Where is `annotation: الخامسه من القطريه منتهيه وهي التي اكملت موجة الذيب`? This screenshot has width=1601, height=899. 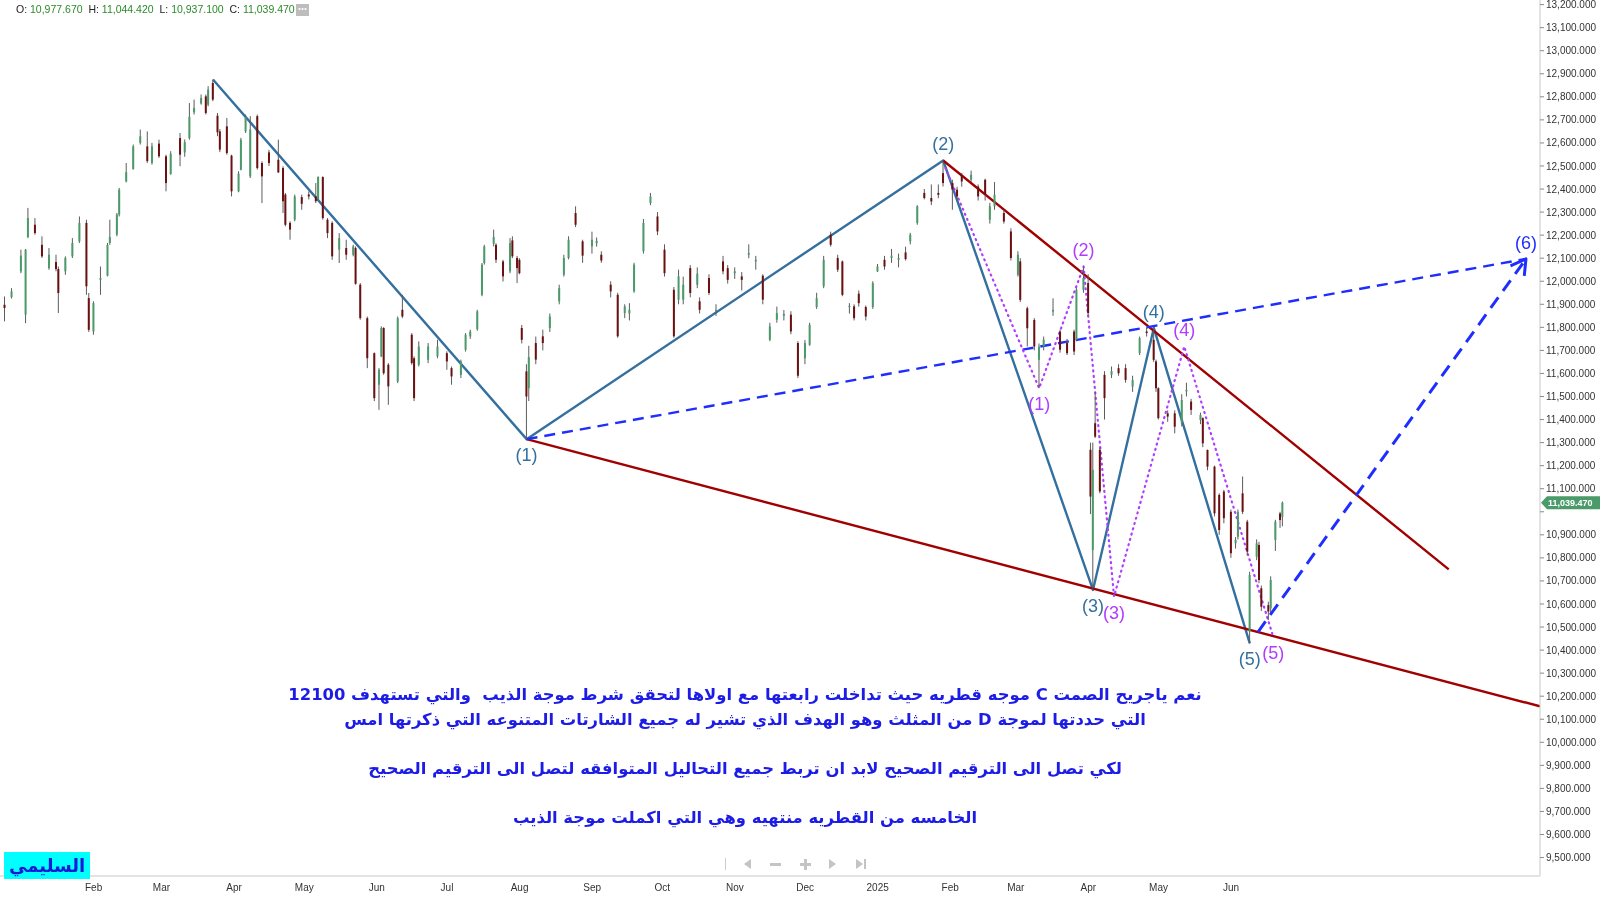
annotation: الخامسه من القطريه منتهيه وهي التي اكملت موجة الذيب is located at coordinates (745, 817).